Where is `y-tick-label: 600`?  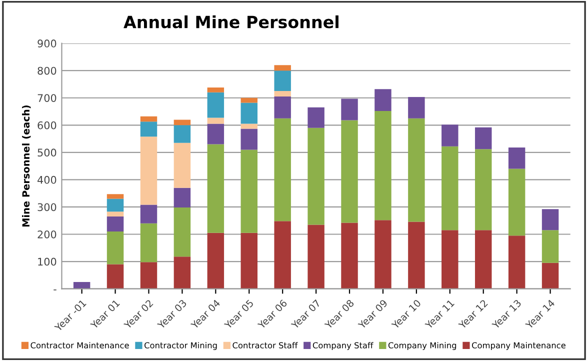
y-tick-label: 600 is located at coordinates (47, 125).